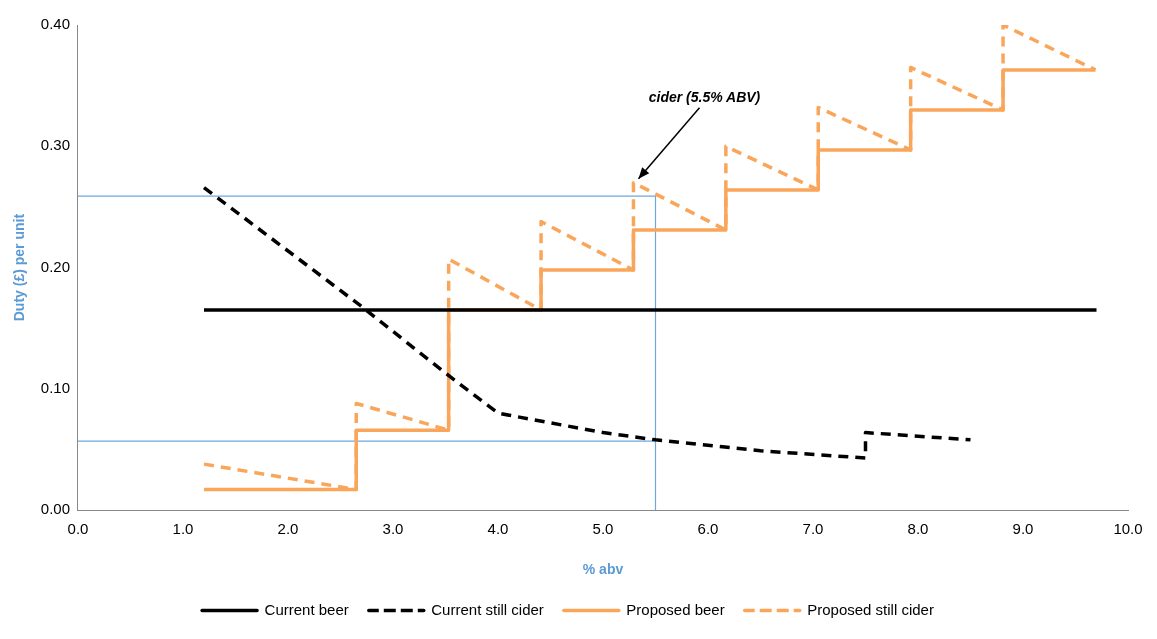  What do you see at coordinates (393, 529) in the screenshot?
I see `x-tick-label: 3.0` at bounding box center [393, 529].